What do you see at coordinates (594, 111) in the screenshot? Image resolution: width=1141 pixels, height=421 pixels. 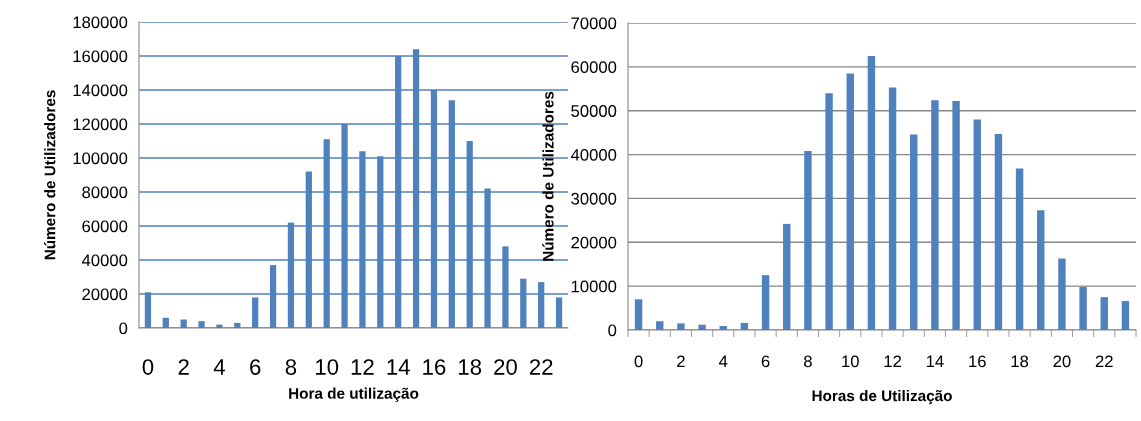 I see `y-tick-label: 50000` at bounding box center [594, 111].